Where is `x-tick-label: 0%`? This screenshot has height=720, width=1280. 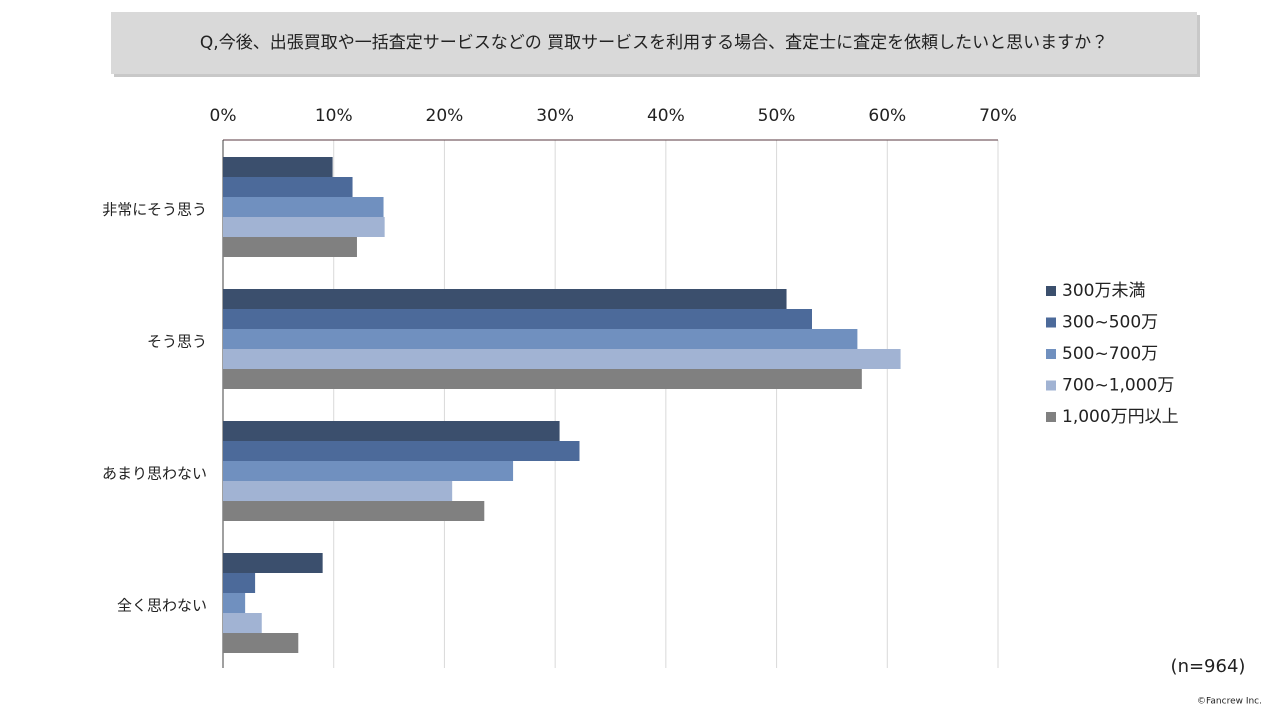 x-tick-label: 0% is located at coordinates (223, 116).